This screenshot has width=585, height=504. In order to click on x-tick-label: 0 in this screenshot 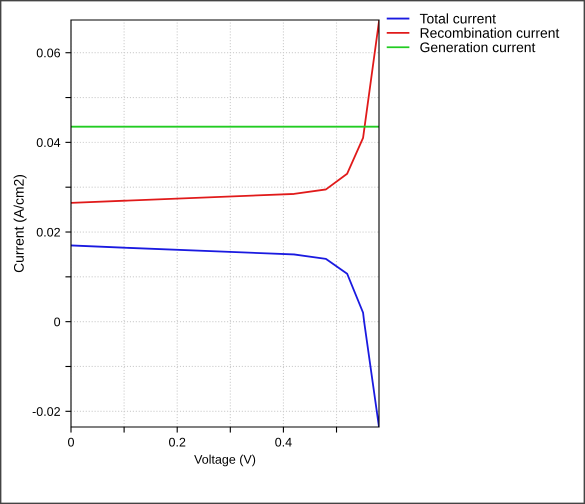, I will do `click(71, 442)`.